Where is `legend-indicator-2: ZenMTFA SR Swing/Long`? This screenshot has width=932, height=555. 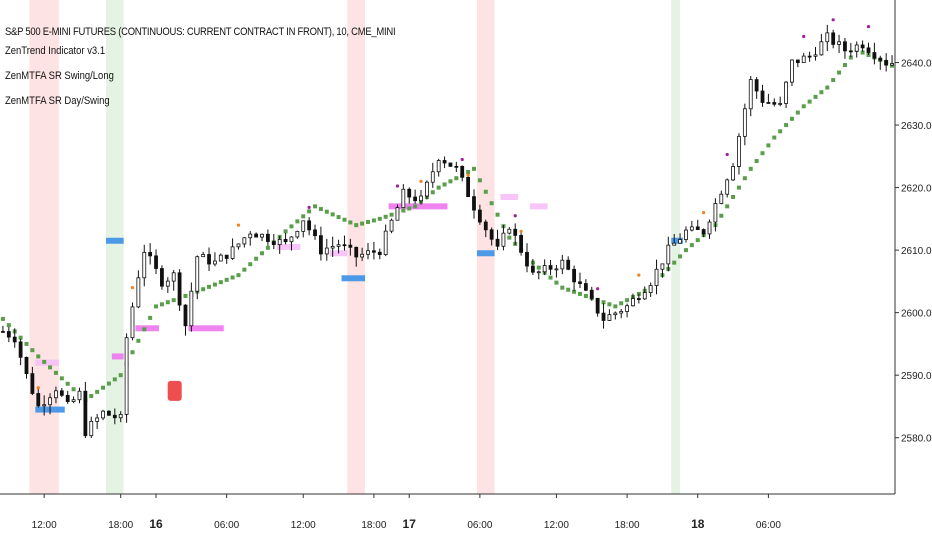
legend-indicator-2: ZenMTFA SR Swing/Long is located at coordinates (59, 76).